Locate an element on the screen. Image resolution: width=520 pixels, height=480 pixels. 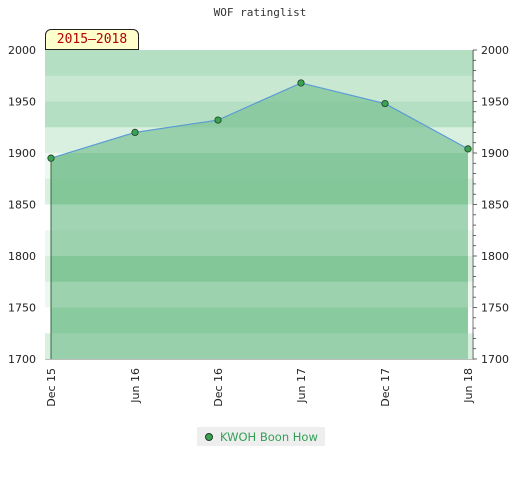
y-tick-label-right: 1700 is located at coordinates (495, 359).